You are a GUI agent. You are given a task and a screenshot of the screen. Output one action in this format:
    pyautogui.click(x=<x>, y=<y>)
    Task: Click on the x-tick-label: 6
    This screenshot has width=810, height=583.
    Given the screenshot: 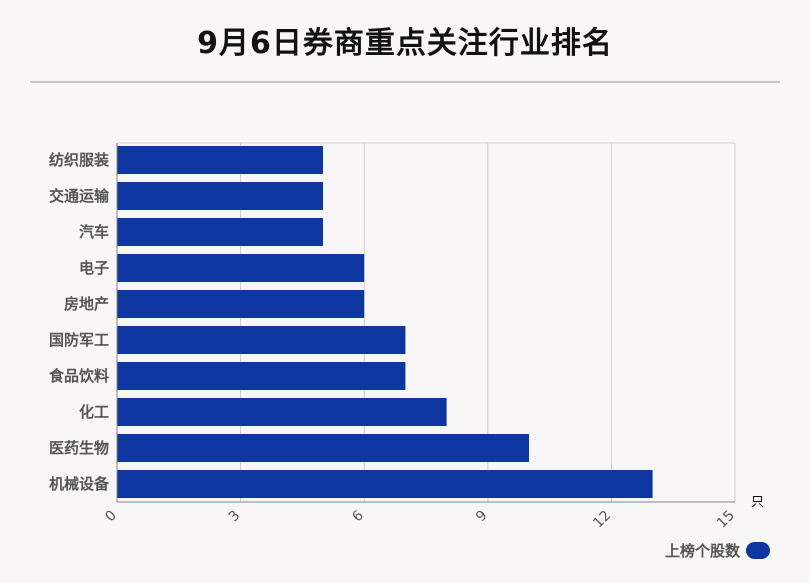 What is the action you would take?
    pyautogui.click(x=358, y=516)
    